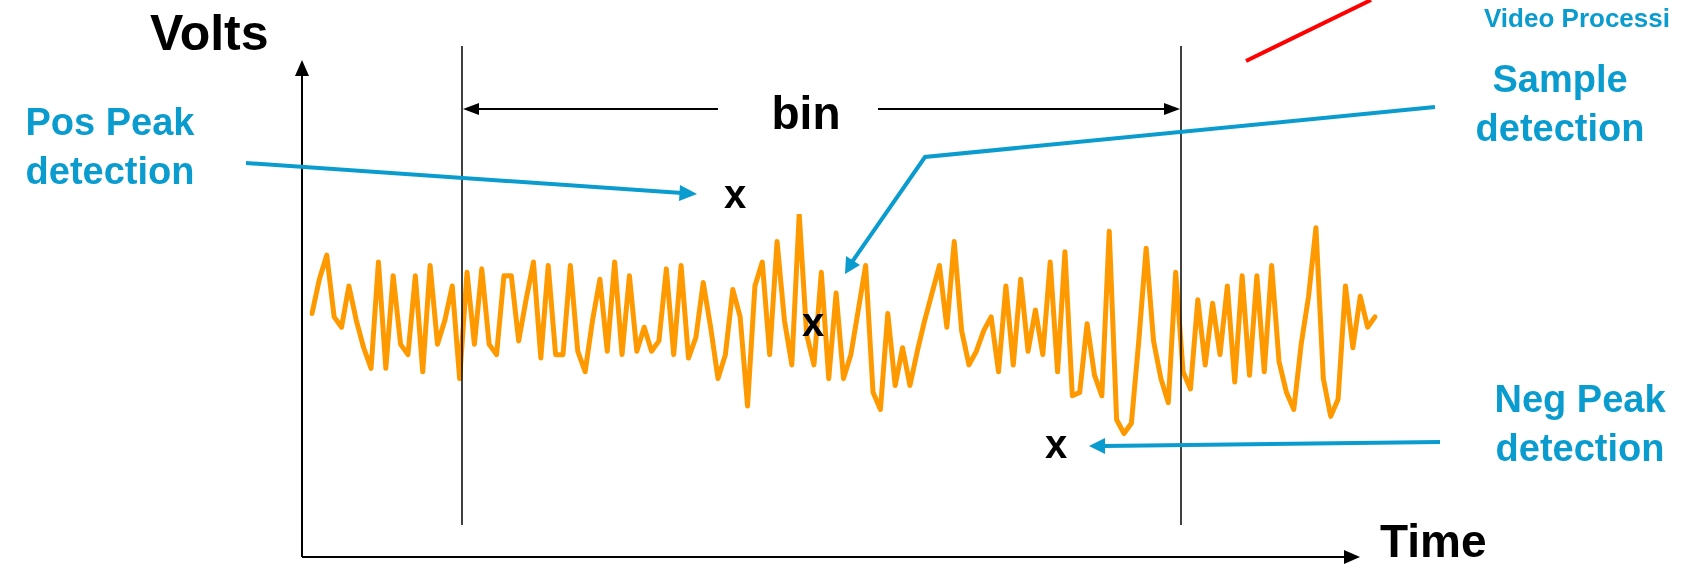 The image size is (1704, 568). I want to click on text: Sample detection, so click(1560, 104).